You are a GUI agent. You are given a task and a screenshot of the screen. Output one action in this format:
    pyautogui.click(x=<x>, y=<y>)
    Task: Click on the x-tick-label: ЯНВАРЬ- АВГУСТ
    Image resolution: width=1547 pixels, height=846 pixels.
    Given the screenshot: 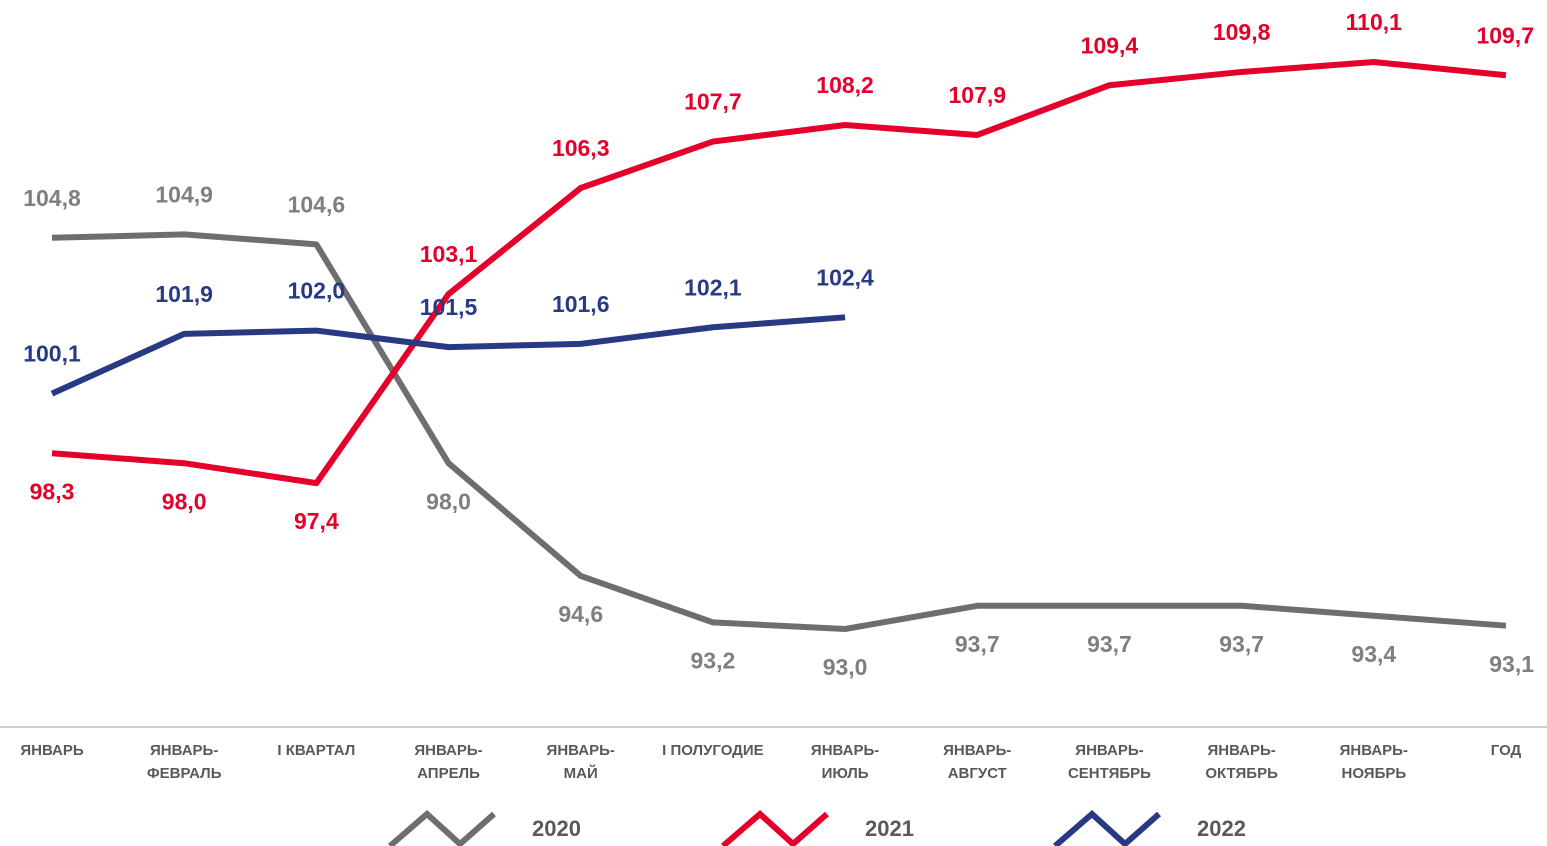 What is the action you would take?
    pyautogui.click(x=977, y=762)
    